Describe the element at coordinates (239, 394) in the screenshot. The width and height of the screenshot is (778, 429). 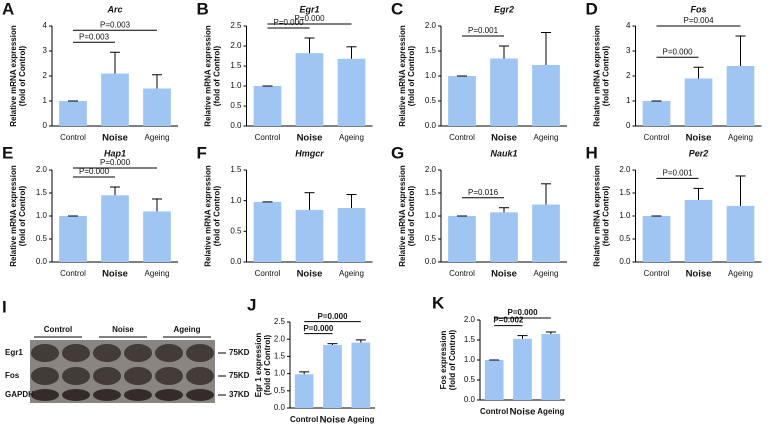
I see `blot-size-label: 37KD` at that location.